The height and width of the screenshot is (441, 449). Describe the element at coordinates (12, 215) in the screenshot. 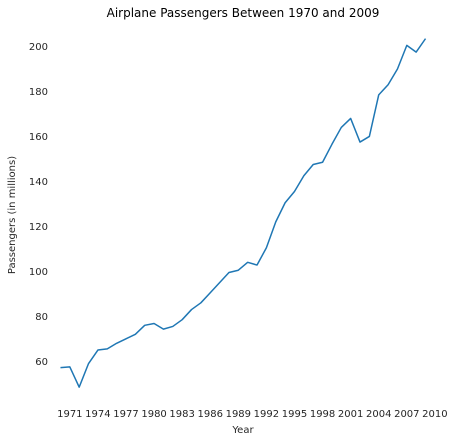

I see `y-axis-label: Passengers (in millions)` at that location.